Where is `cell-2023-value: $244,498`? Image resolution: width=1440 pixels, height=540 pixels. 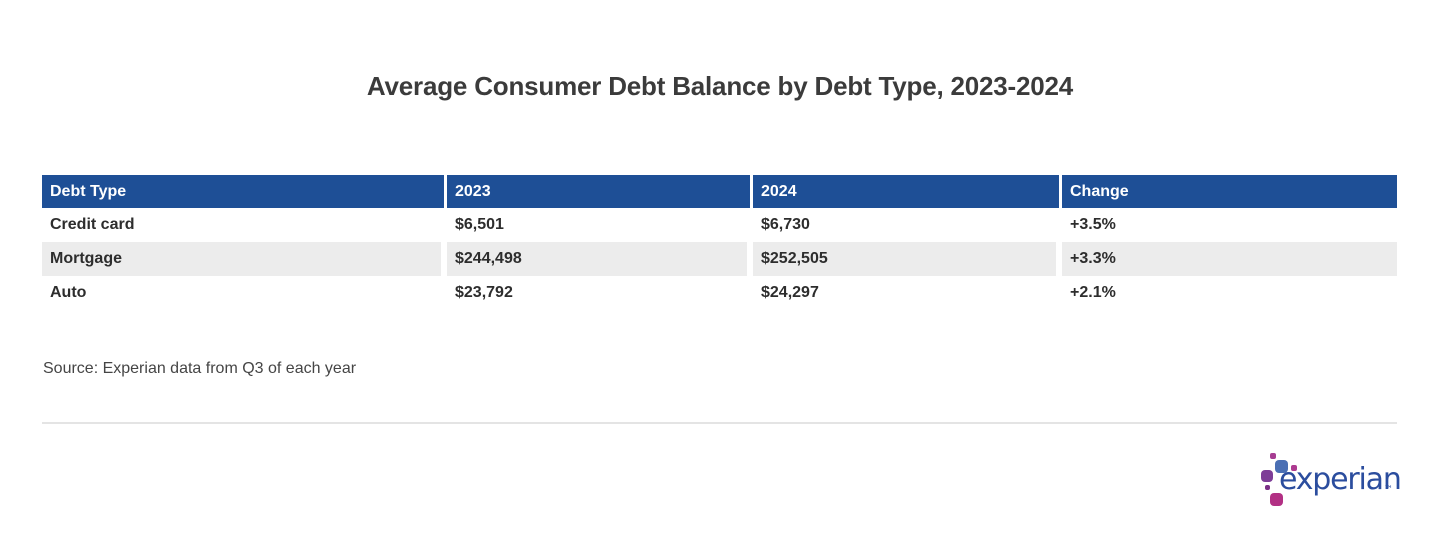 cell-2023-value: $244,498 is located at coordinates (600, 259).